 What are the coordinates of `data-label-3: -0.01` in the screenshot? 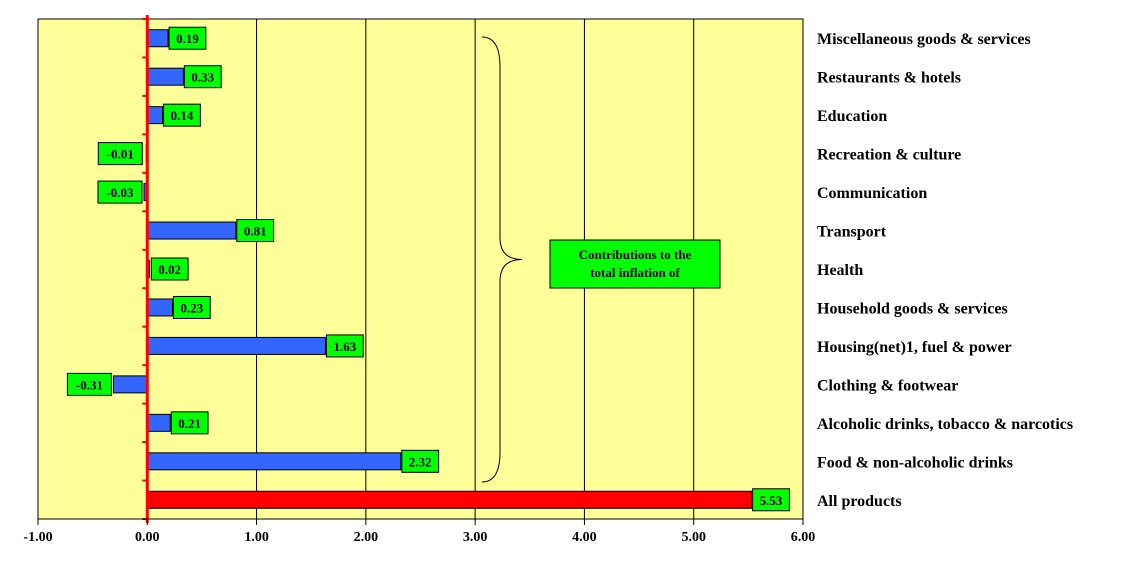 It's located at (120, 154).